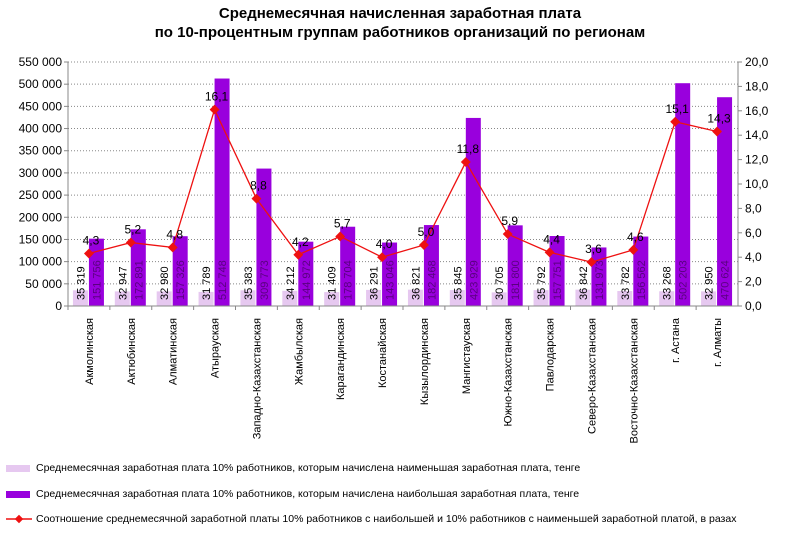 The image size is (800, 552). What do you see at coordinates (90, 351) in the screenshot?
I see `x-tick-label: Акмолинская` at bounding box center [90, 351].